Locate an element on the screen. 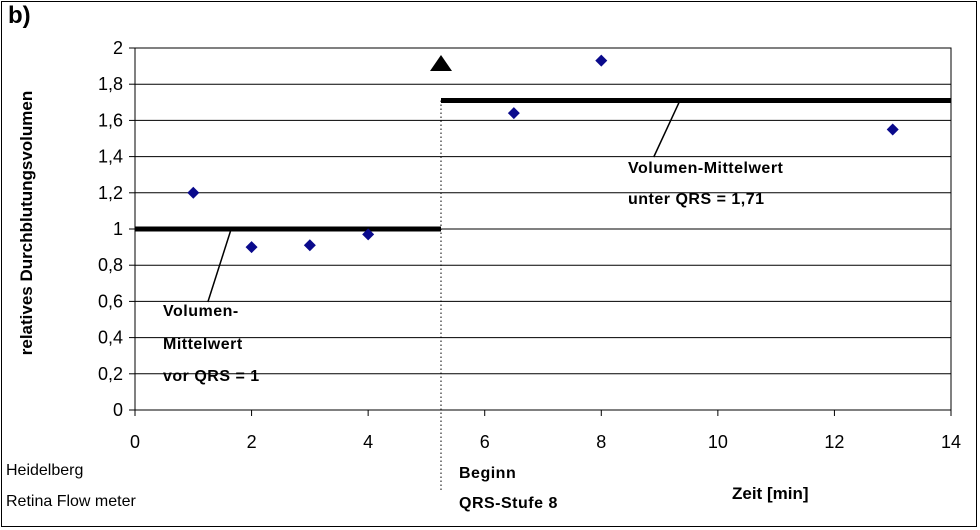 Image resolution: width=980 pixels, height=530 pixels. y-tick-label: 0,6 is located at coordinates (110, 301).